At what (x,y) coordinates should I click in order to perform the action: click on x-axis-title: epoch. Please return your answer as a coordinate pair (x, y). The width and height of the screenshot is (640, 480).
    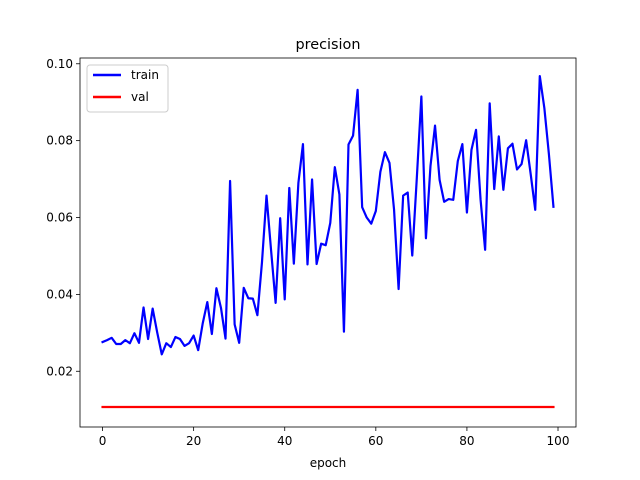
    Looking at the image, I should click on (328, 463).